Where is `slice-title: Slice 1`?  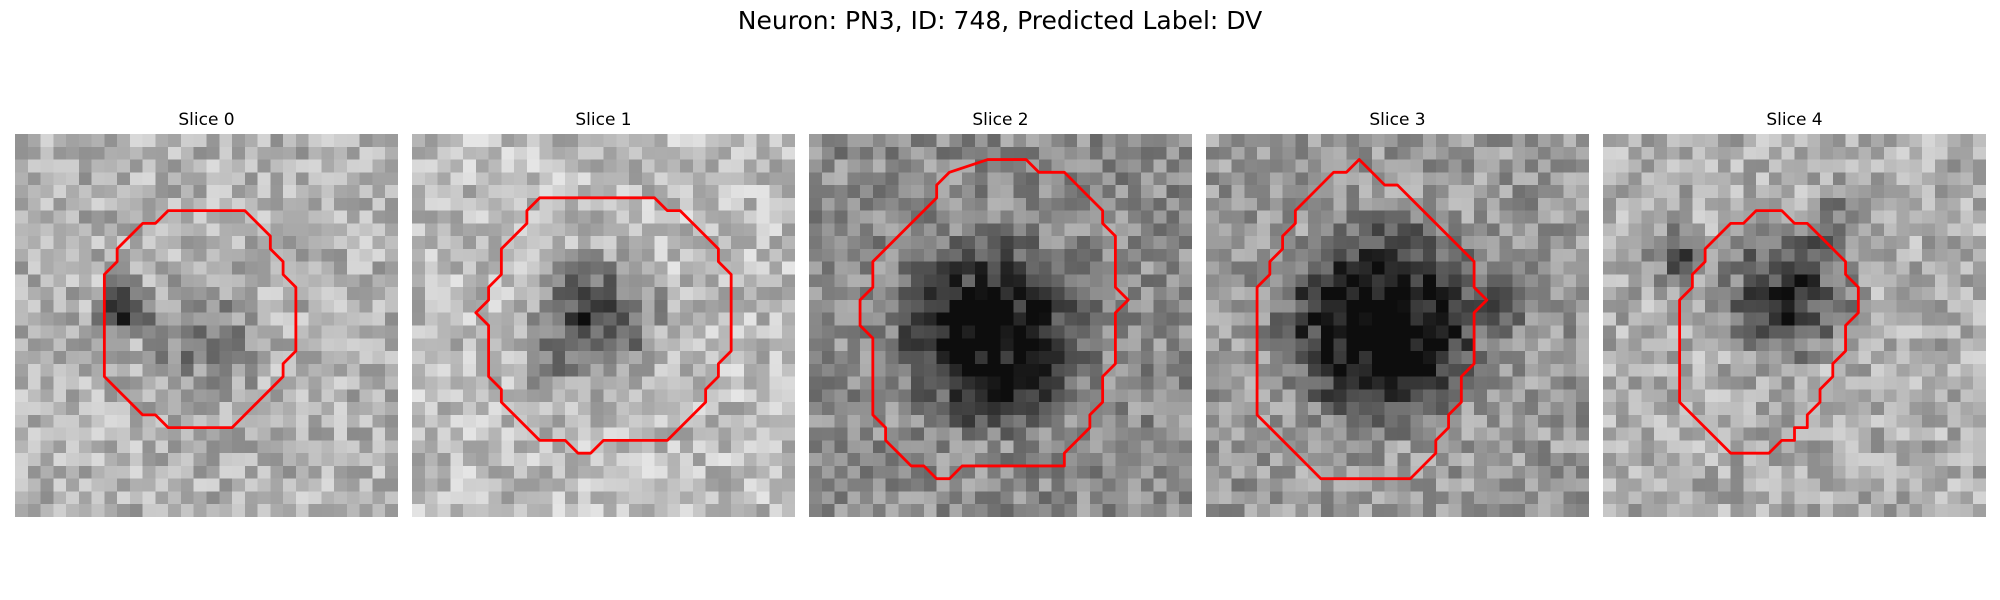
slice-title: Slice 1 is located at coordinates (603, 120).